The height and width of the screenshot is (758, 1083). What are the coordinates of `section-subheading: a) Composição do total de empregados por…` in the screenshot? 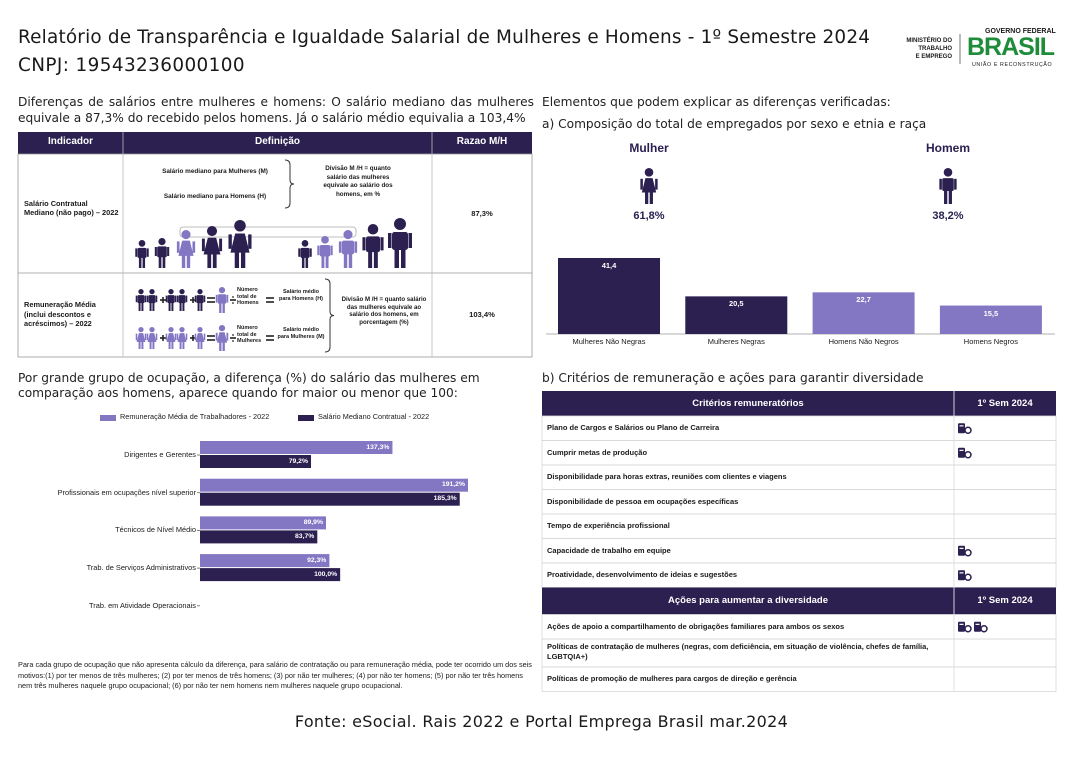 It's located at (734, 124).